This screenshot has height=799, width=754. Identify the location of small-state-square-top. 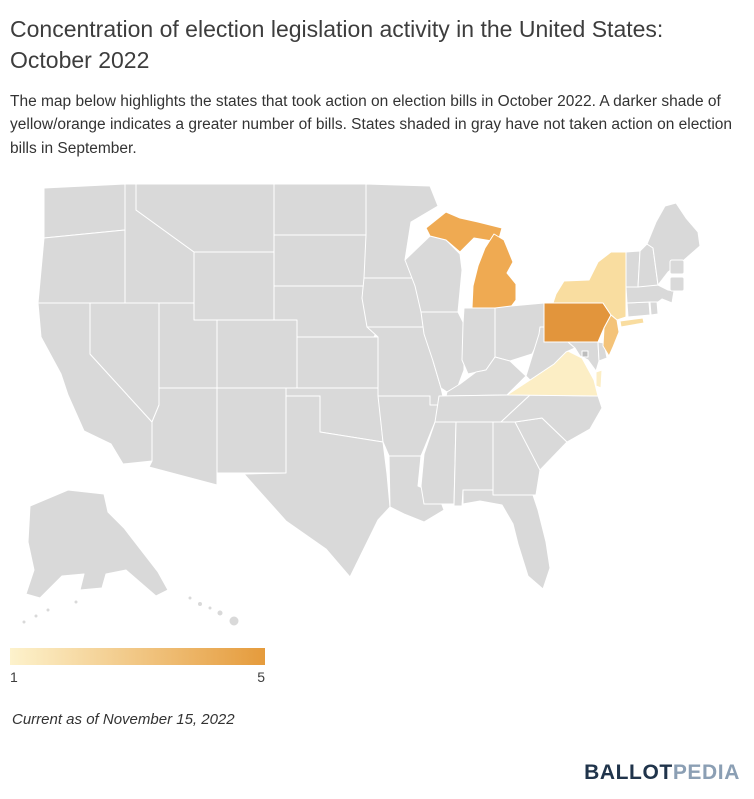
(677, 267).